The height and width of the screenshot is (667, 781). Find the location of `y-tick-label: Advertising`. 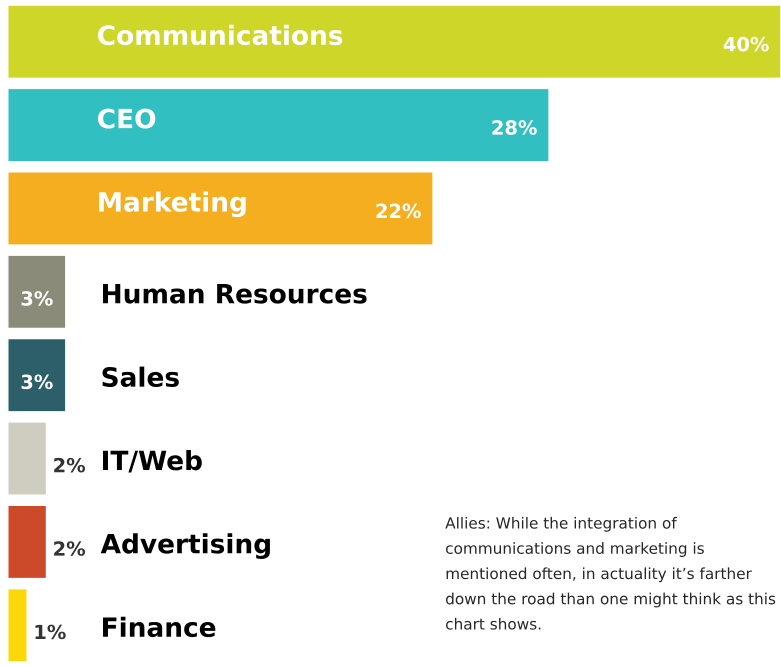

y-tick-label: Advertising is located at coordinates (185, 546).